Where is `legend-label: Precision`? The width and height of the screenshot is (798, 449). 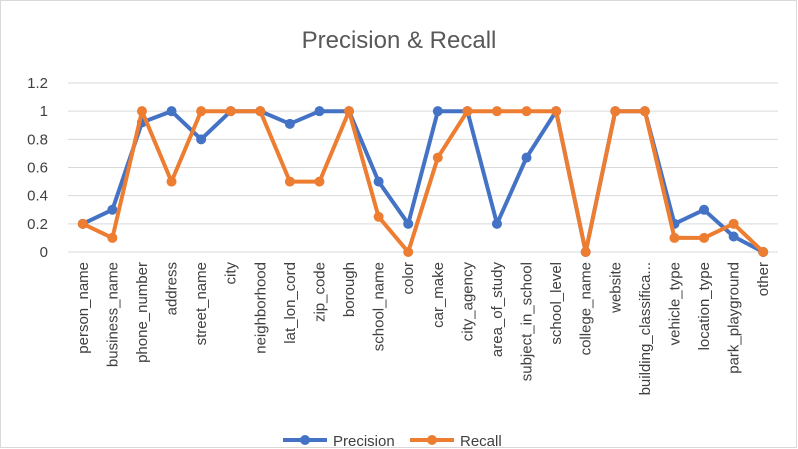 legend-label: Precision is located at coordinates (364, 441).